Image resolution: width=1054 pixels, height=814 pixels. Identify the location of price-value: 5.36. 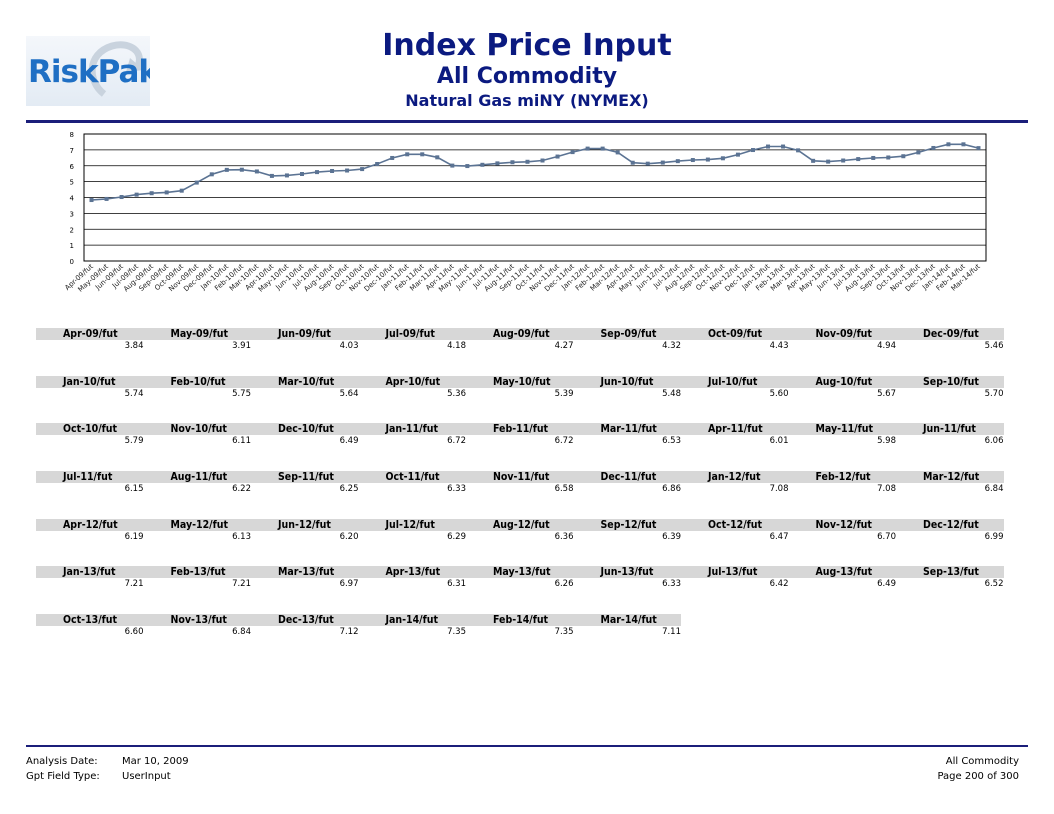
(456, 393).